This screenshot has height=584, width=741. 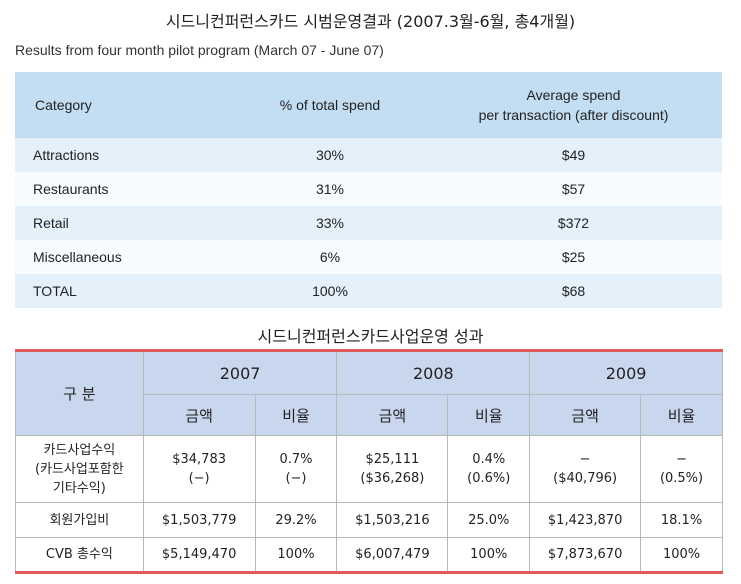 What do you see at coordinates (330, 105) in the screenshot?
I see `header-percent: % of total spend` at bounding box center [330, 105].